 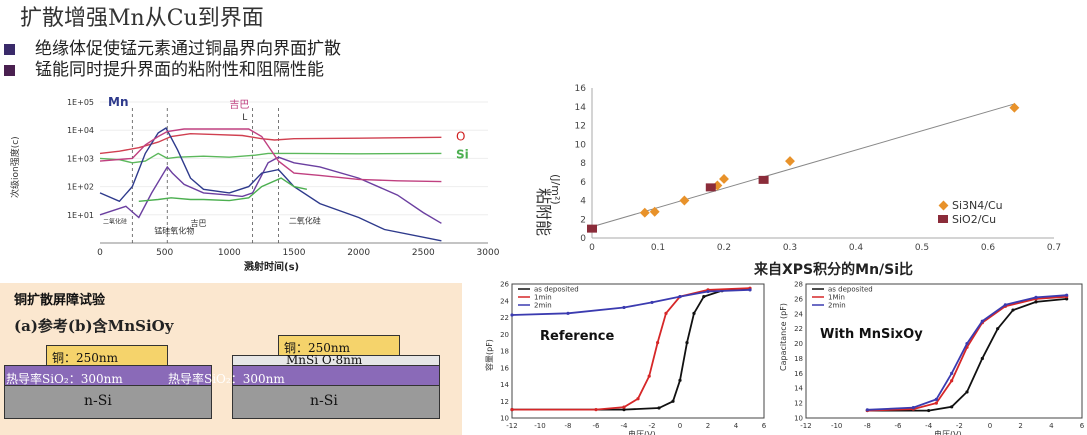 What do you see at coordinates (172, 46) in the screenshot?
I see `bullet-1: 绝缘体促使锰元素通过铜晶界向界面扩散` at bounding box center [172, 46].